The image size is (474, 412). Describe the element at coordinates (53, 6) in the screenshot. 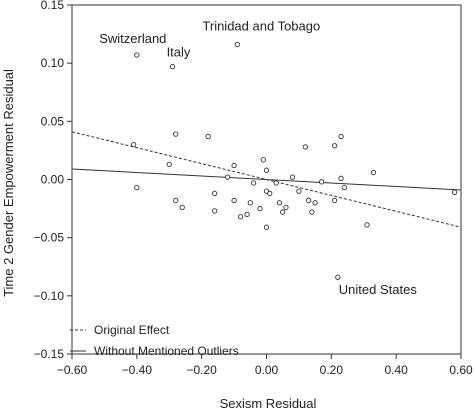

I see `y-tick-label: 0.15` at that location.